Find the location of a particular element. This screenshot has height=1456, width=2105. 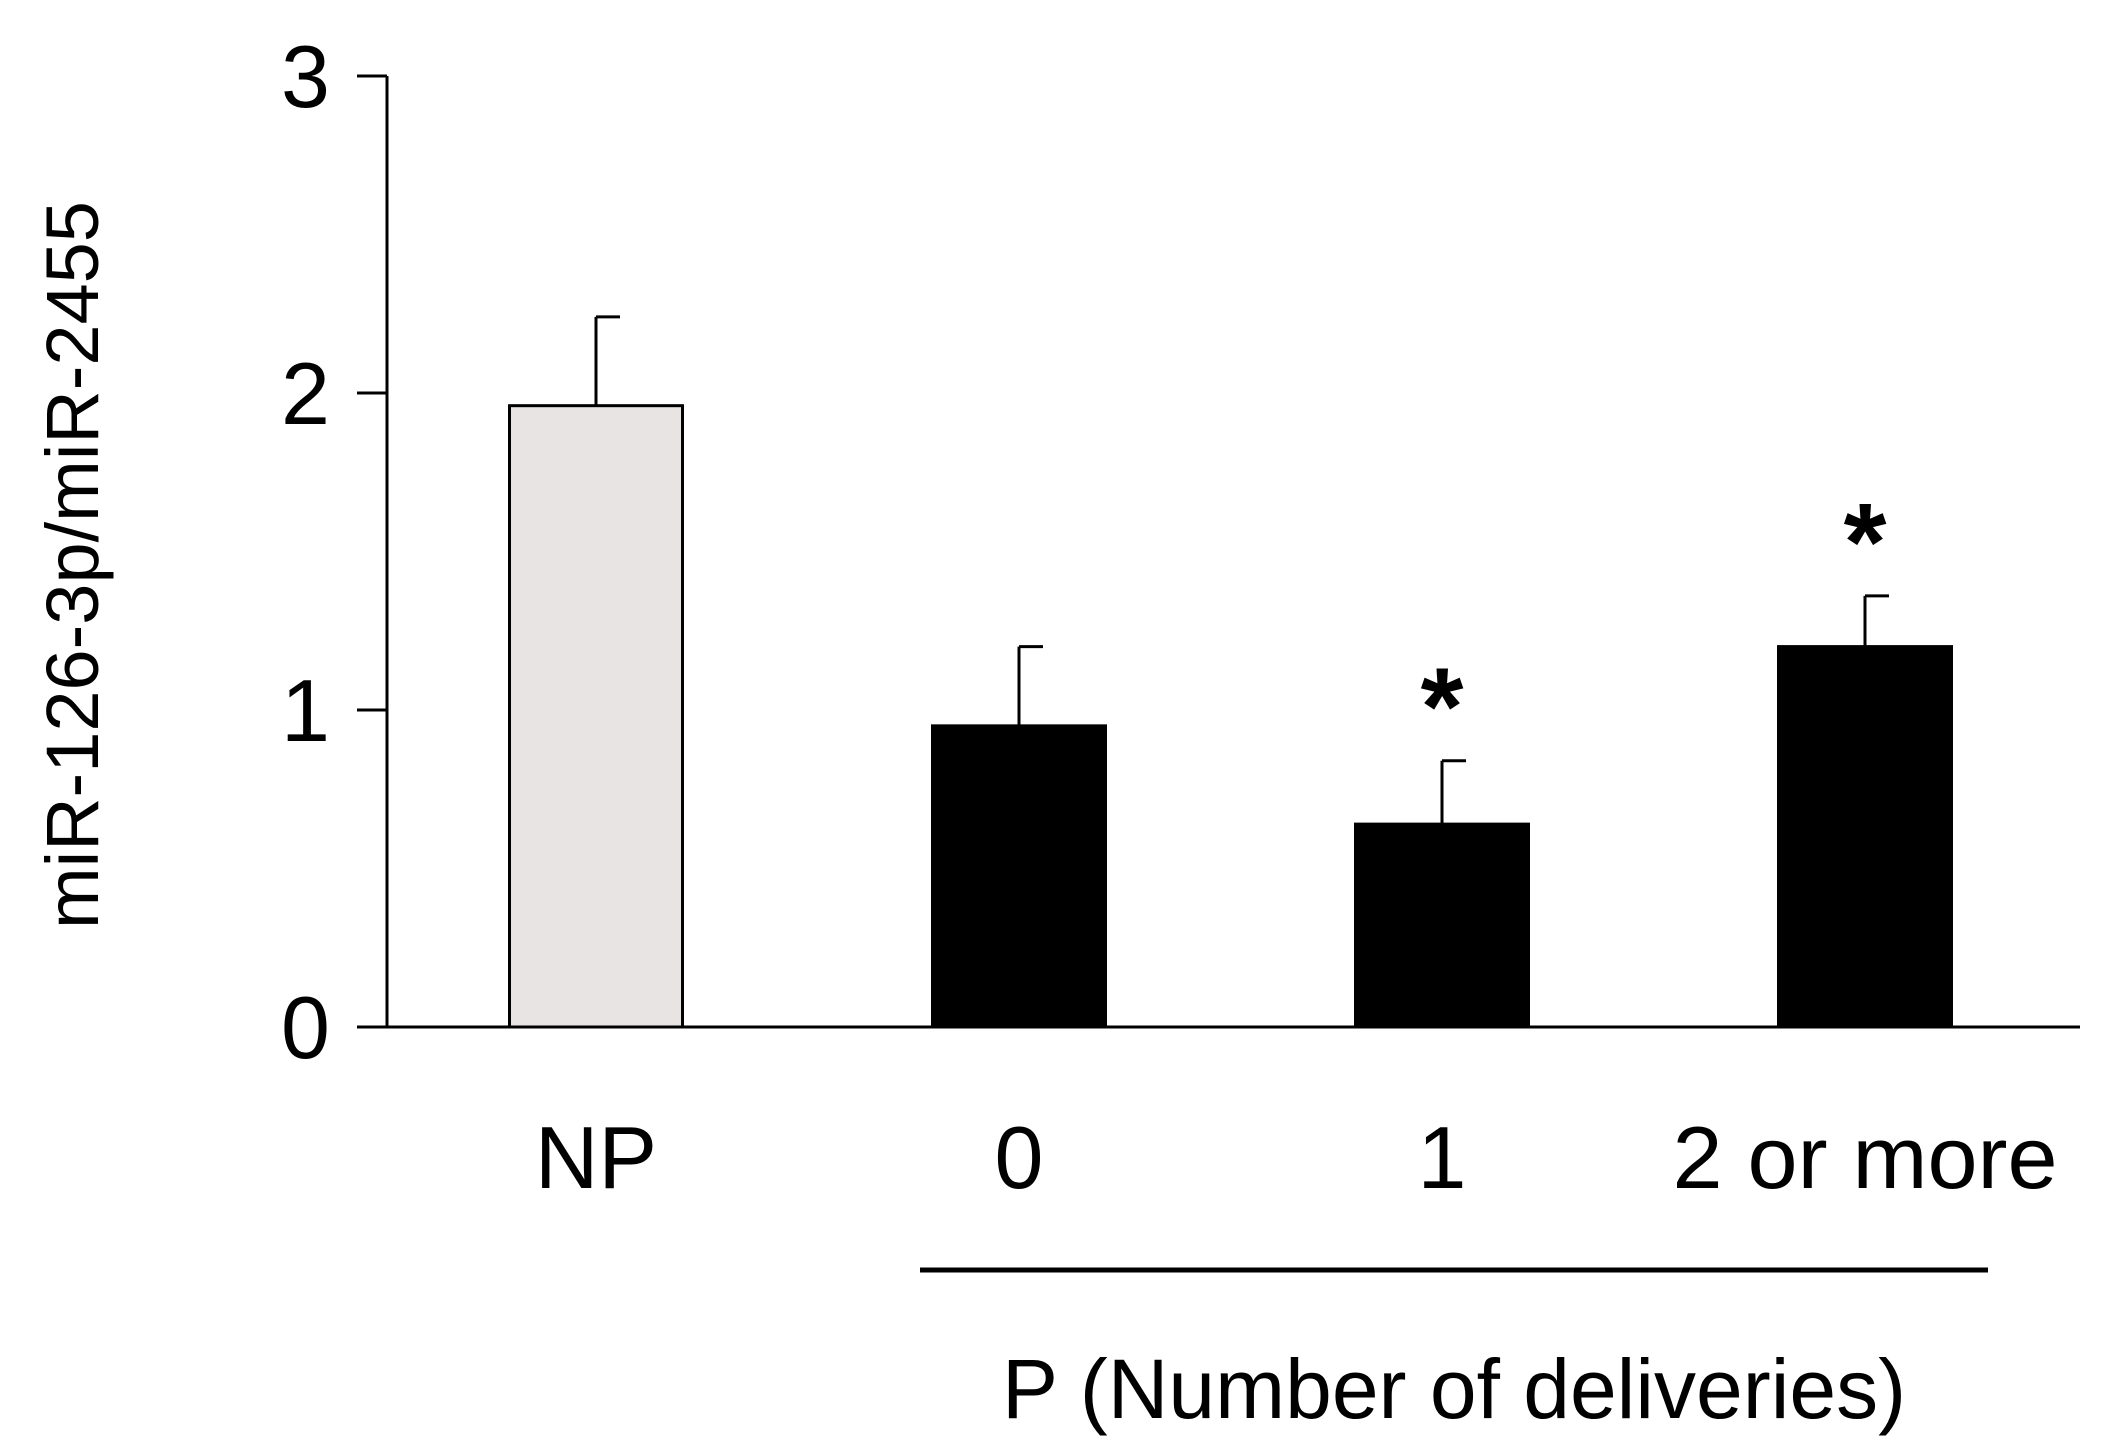

y-tick-label: 0 is located at coordinates (305, 1027).